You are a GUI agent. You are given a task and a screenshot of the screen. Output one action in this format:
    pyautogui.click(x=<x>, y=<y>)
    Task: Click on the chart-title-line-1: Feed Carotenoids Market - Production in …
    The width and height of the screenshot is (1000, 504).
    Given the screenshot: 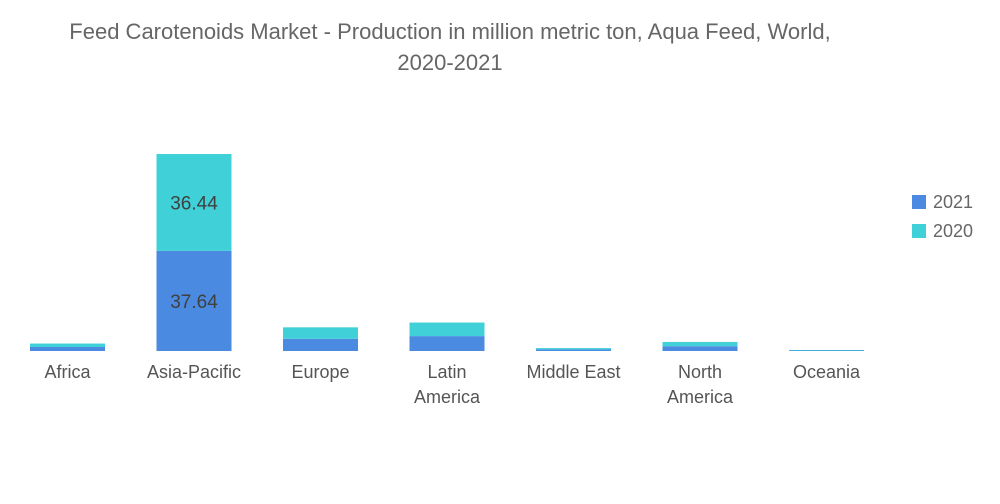 What is the action you would take?
    pyautogui.click(x=450, y=31)
    